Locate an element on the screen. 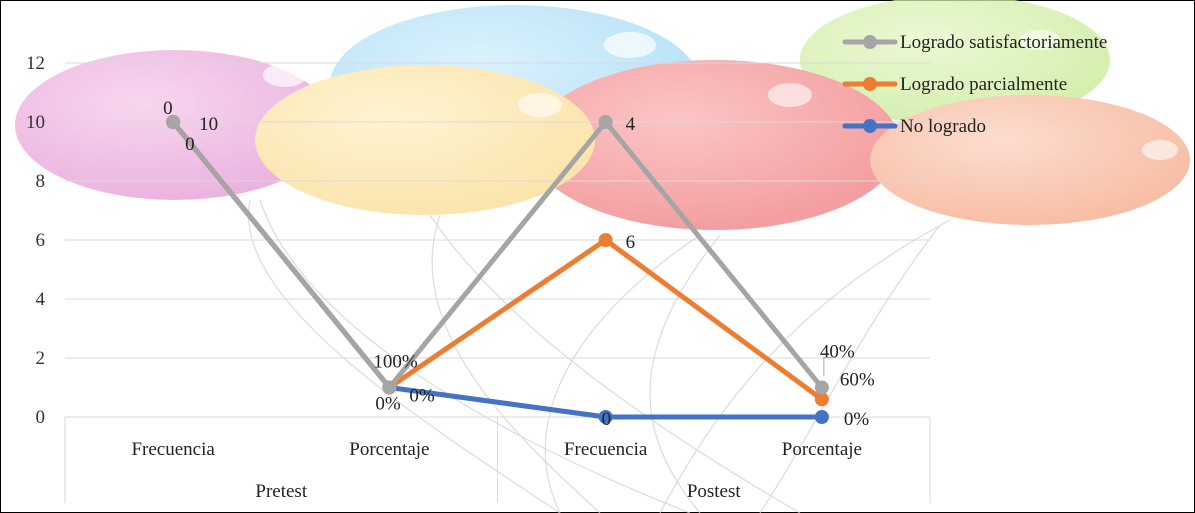 This screenshot has height=513, width=1195. legend-label: No logrado is located at coordinates (943, 126).